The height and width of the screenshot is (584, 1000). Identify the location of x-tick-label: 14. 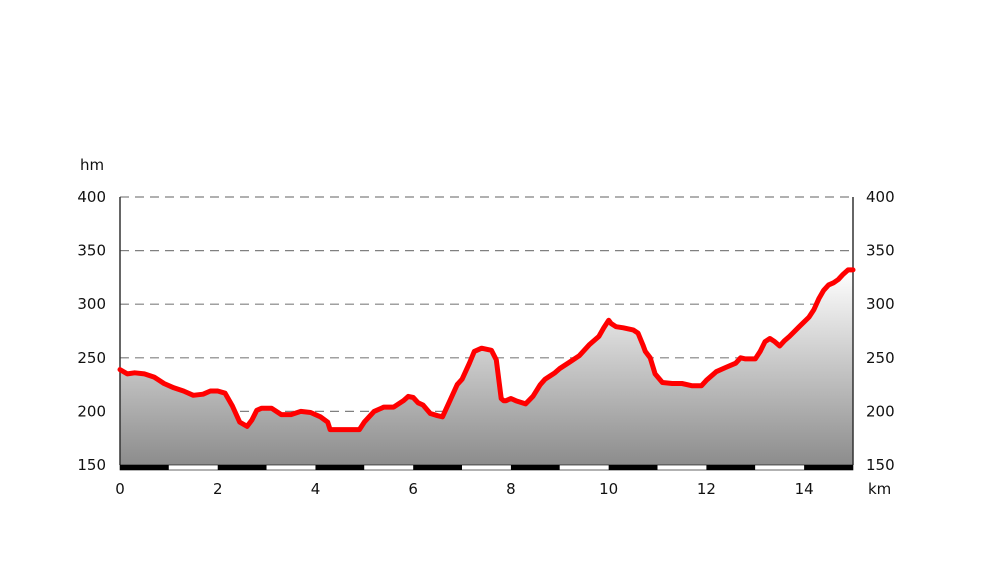
(804, 489).